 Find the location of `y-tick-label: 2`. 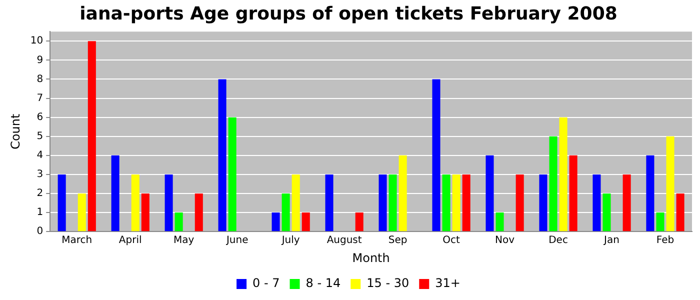

y-tick-label: 2 is located at coordinates (40, 194).